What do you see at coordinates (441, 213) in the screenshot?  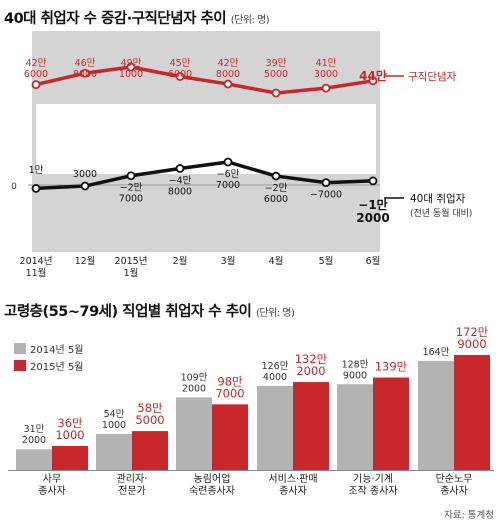 I see `legend-sub-employed40s: (전년 동월 대비)` at bounding box center [441, 213].